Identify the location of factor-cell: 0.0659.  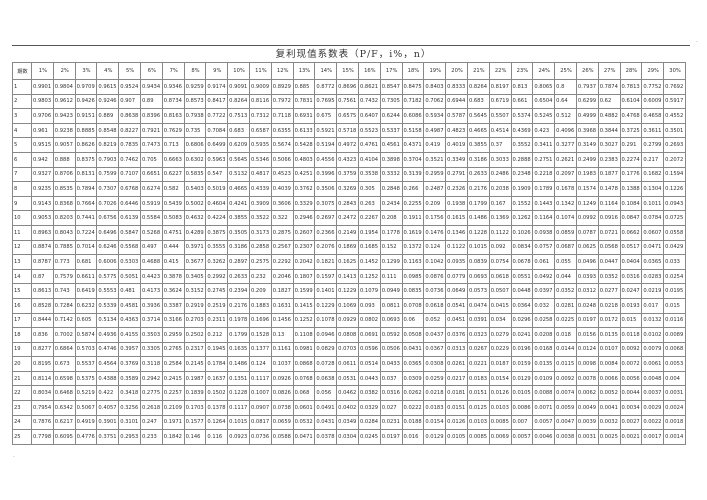
(282, 422).